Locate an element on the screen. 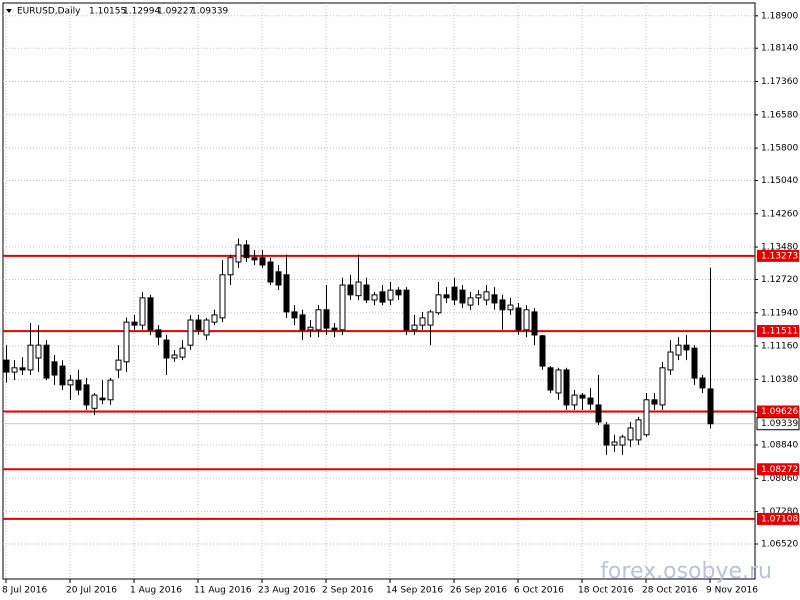 Image resolution: width=800 pixels, height=600 pixels. chart-title: EURUSD,Daily is located at coordinates (49, 12).